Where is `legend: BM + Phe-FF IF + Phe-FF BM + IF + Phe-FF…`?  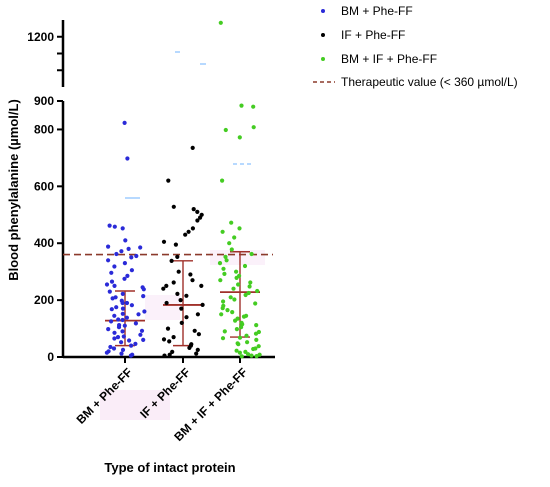
legend: BM + Phe-FF IF + Phe-FF BM + IF + Phe-FF… is located at coordinates (415, 46).